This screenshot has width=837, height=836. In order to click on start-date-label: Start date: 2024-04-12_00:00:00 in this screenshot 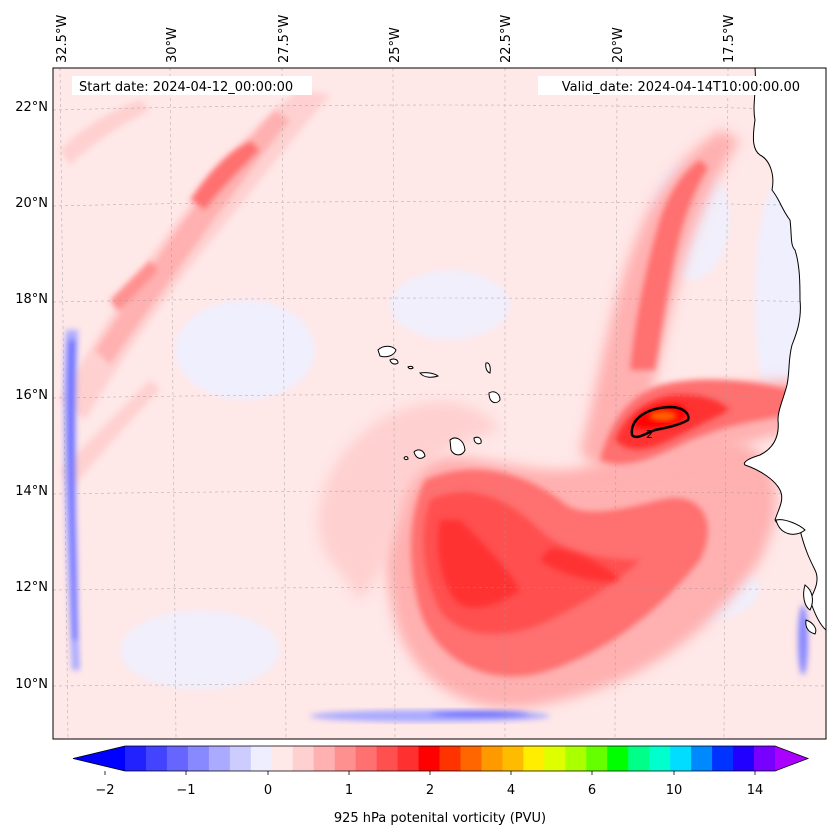, I will do `click(186, 87)`.